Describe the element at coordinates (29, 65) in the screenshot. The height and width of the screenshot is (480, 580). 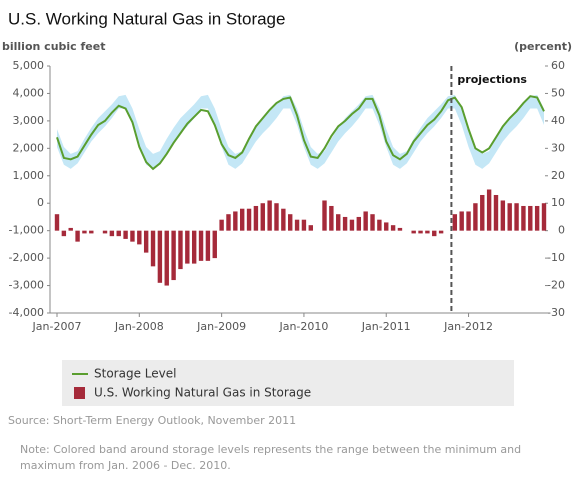
I see `y-tick-label: 5,000` at that location.